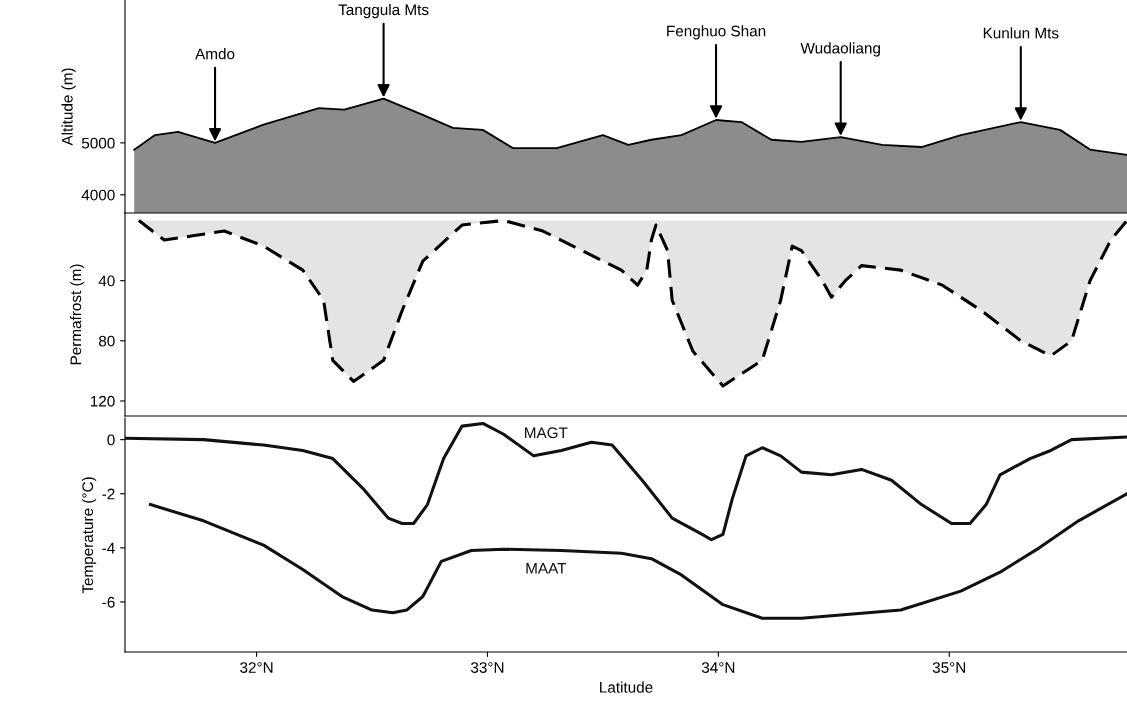 The height and width of the screenshot is (708, 1127). Describe the element at coordinates (949, 667) in the screenshot. I see `x-tick-label: 35°N` at that location.